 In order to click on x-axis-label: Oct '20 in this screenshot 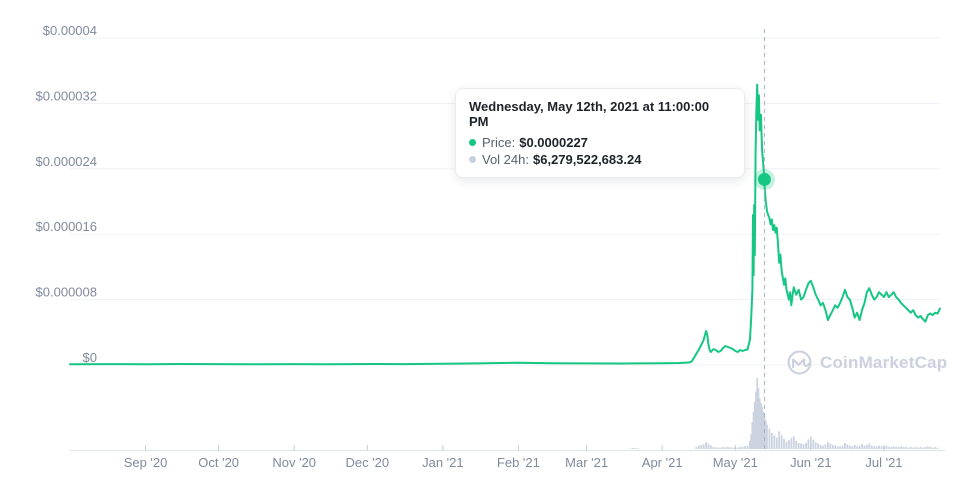, I will do `click(218, 462)`.